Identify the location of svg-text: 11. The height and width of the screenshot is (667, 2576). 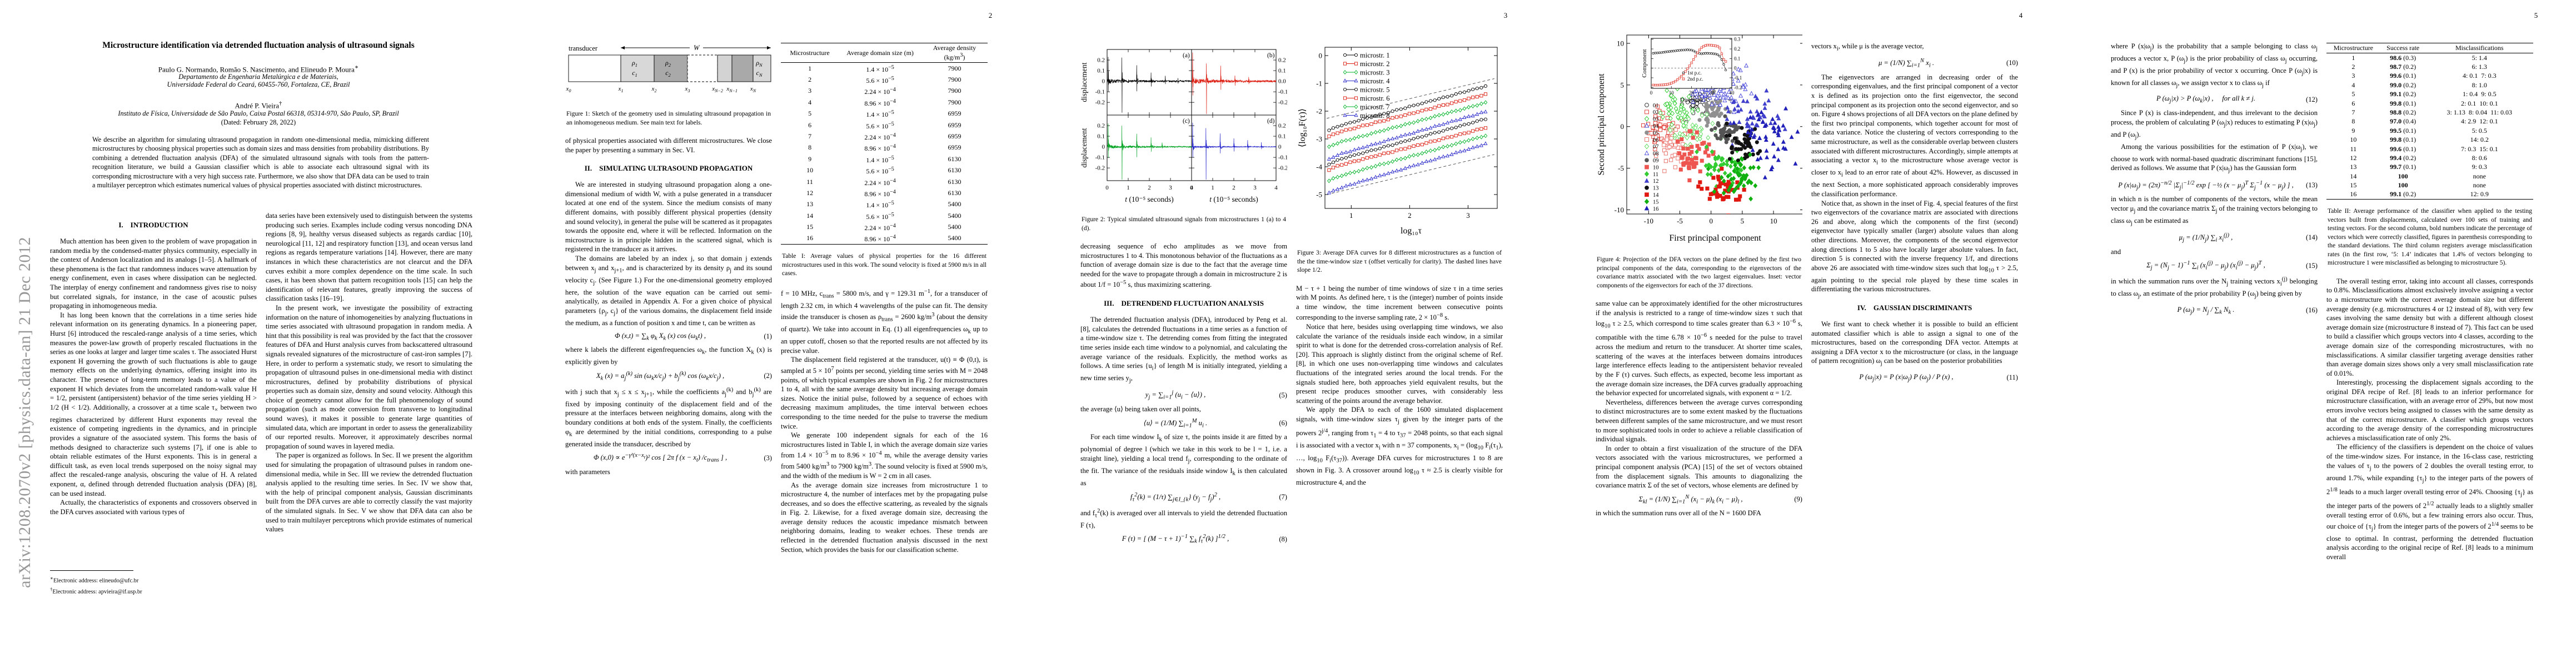
(1655, 175).